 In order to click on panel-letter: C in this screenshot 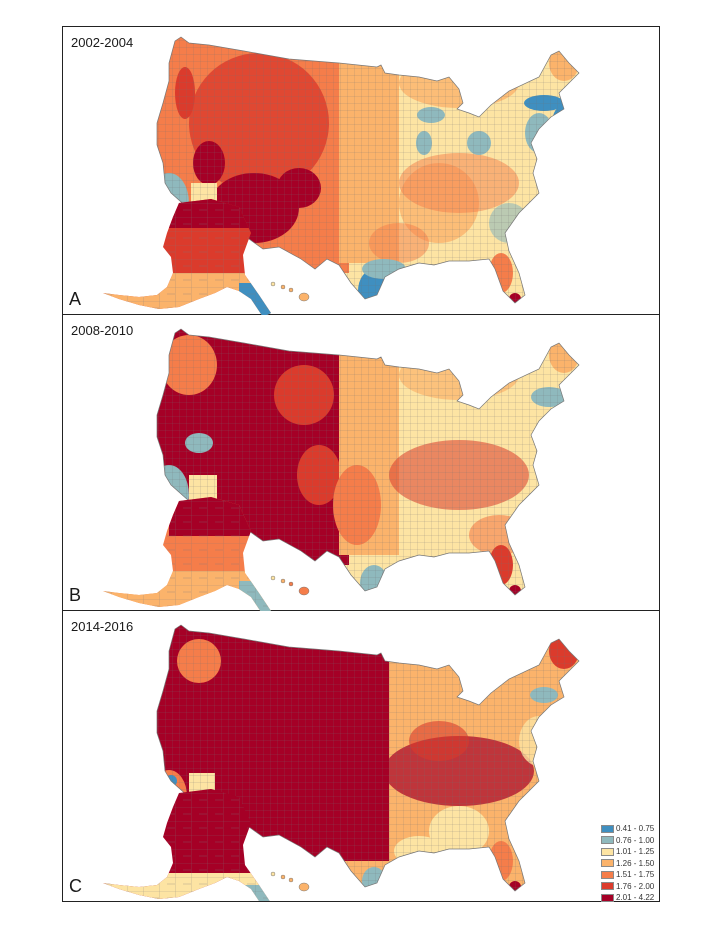, I will do `click(75, 886)`.